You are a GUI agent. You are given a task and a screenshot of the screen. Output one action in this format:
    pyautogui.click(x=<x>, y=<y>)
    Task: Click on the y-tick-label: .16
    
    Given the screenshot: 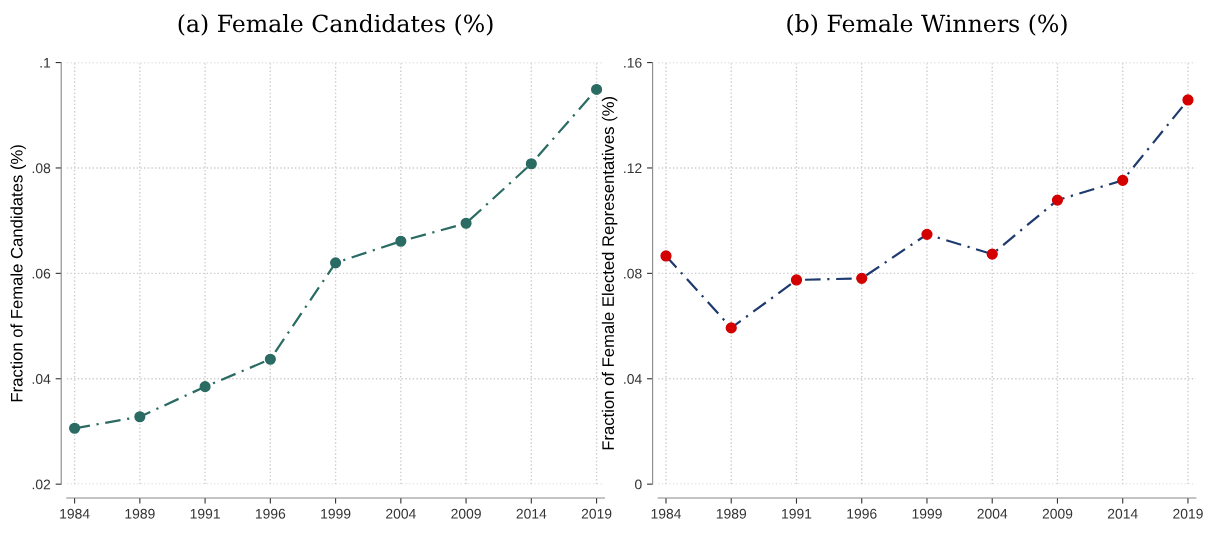 What is the action you would take?
    pyautogui.click(x=633, y=62)
    